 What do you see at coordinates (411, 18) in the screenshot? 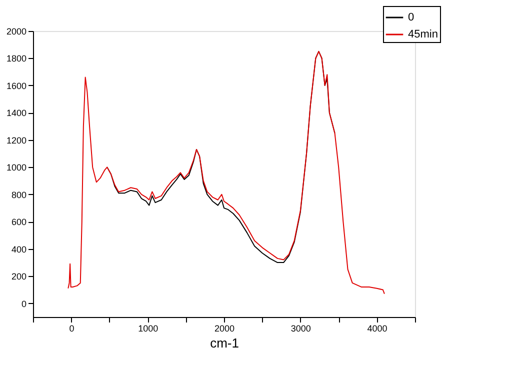
I see `legend-label: 0` at bounding box center [411, 18].